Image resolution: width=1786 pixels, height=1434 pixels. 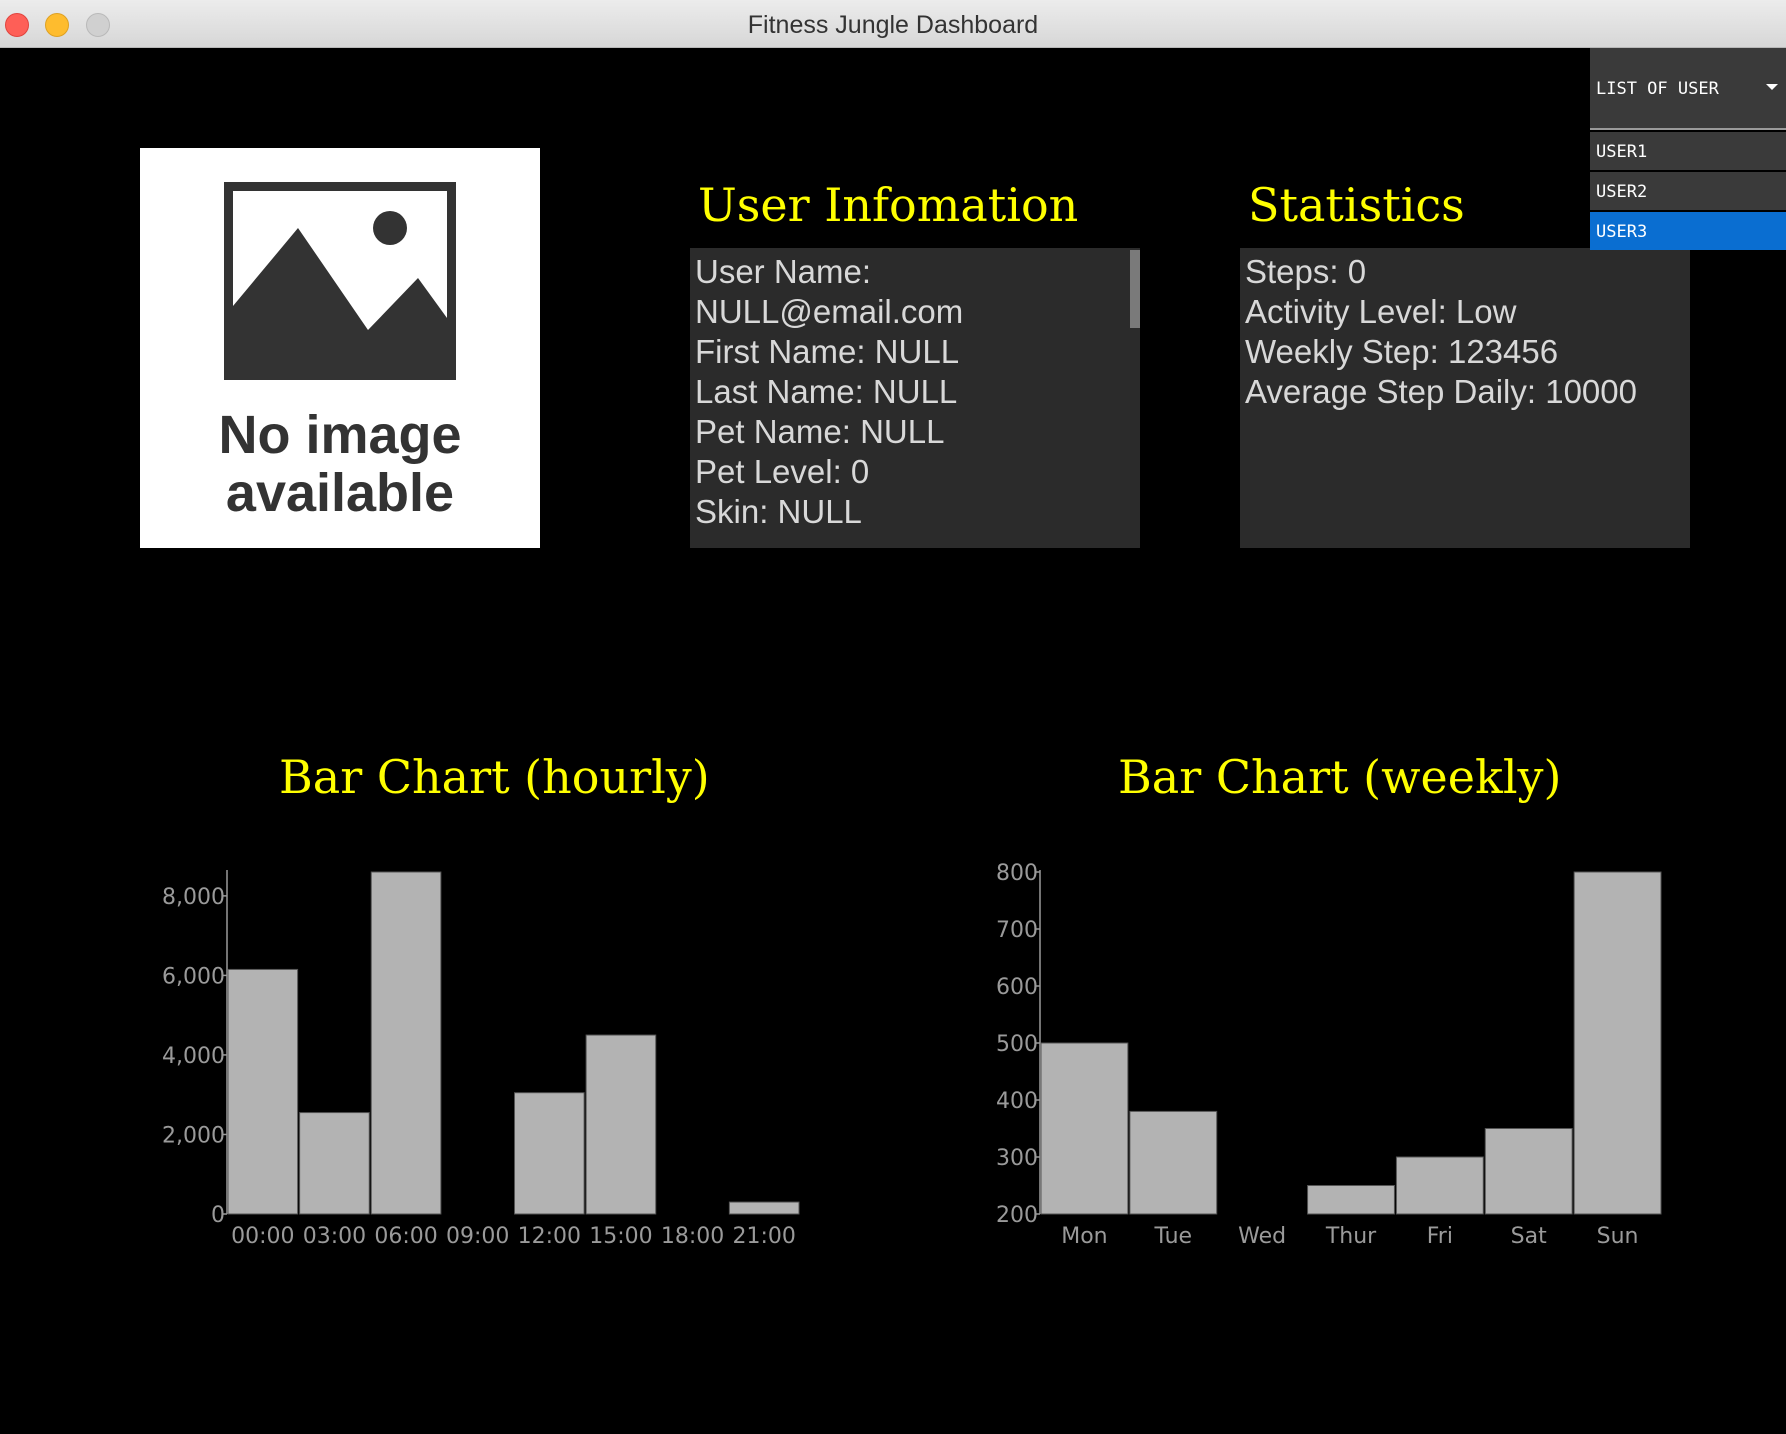 What do you see at coordinates (1017, 1215) in the screenshot?
I see `weekly-y-tick-label: 200` at bounding box center [1017, 1215].